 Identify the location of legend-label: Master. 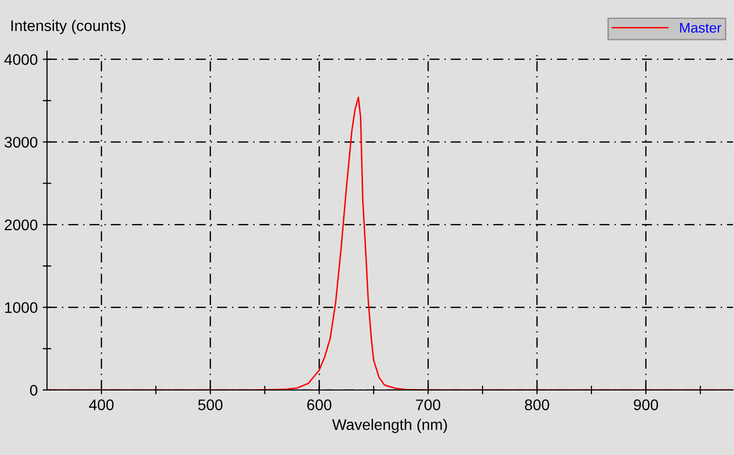
(701, 27).